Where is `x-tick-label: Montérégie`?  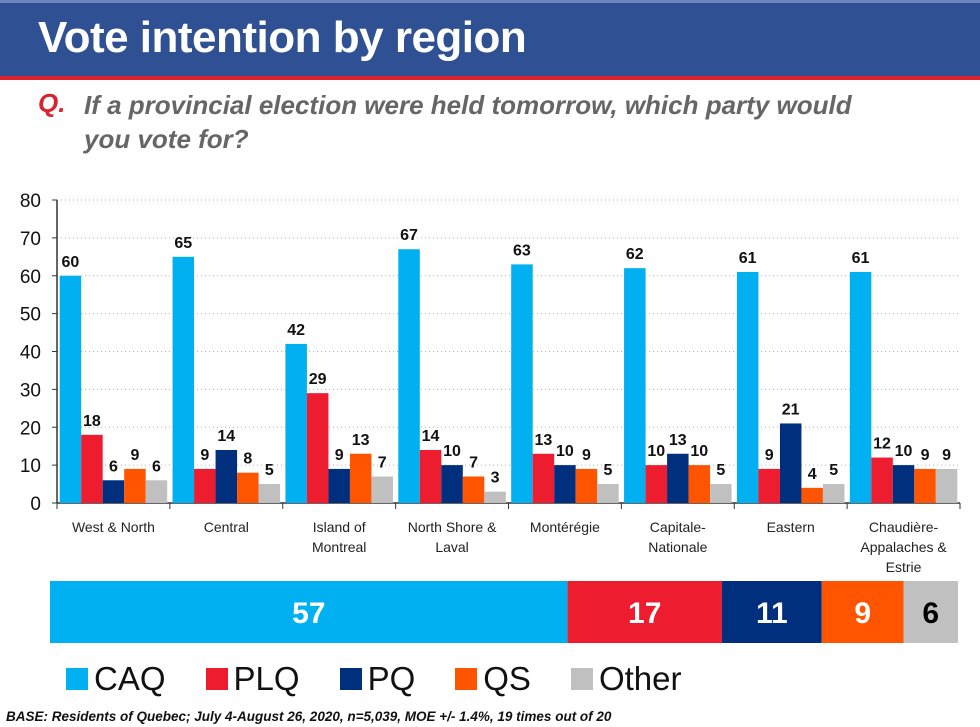 x-tick-label: Montérégie is located at coordinates (565, 527).